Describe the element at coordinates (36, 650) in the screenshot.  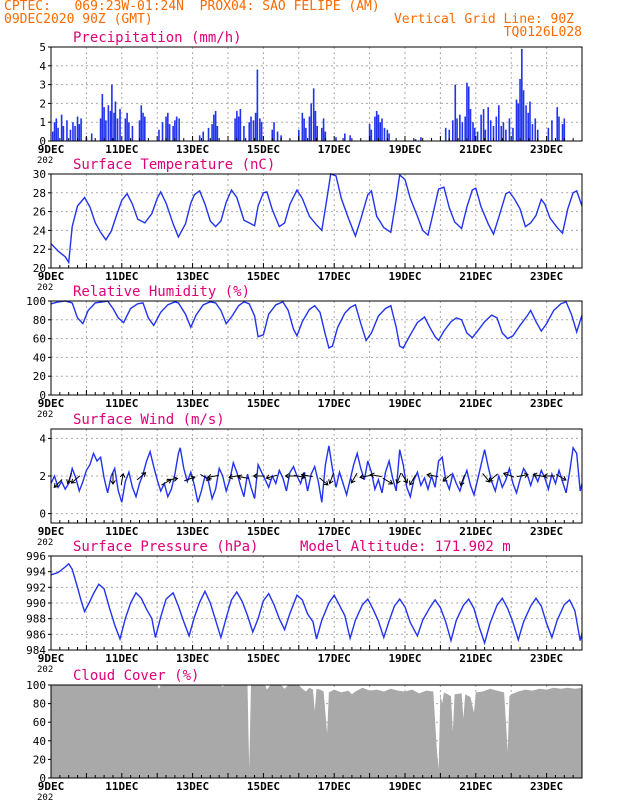
I see `y-tick-label: 984` at that location.